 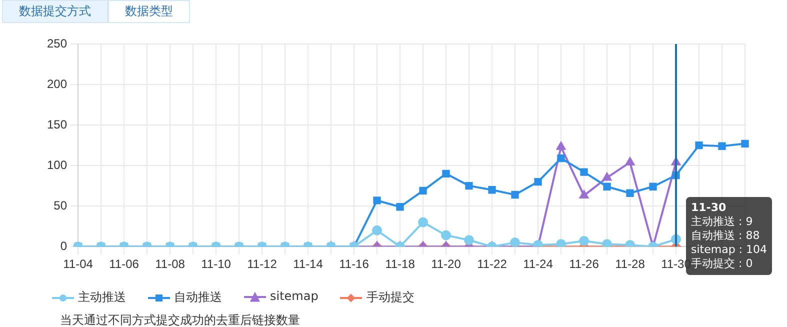 I want to click on legend-label: sitemap, so click(x=293, y=297).